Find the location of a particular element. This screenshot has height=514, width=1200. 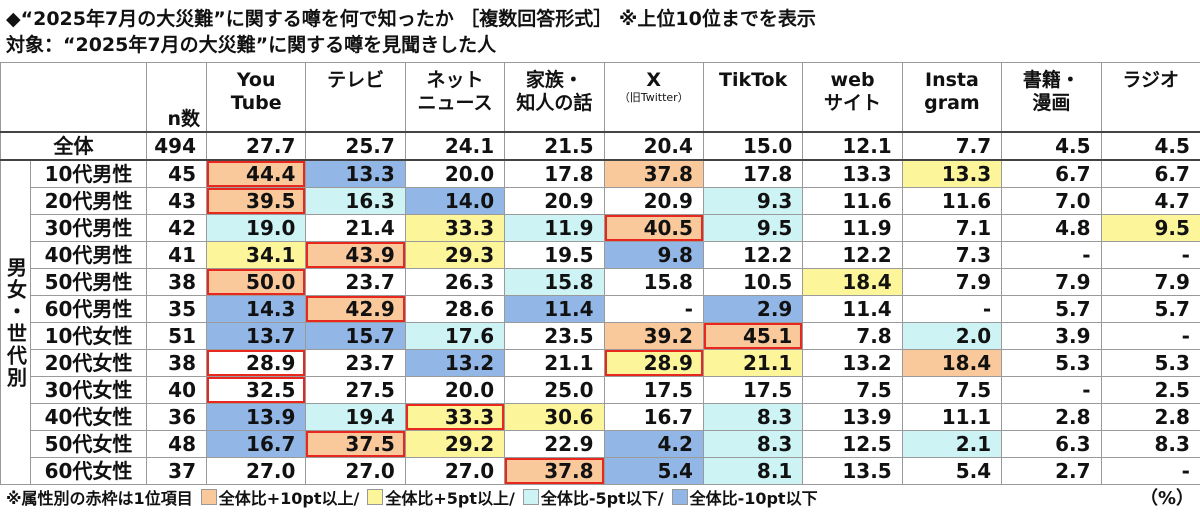

unit-label: （%） is located at coordinates (1166, 498).